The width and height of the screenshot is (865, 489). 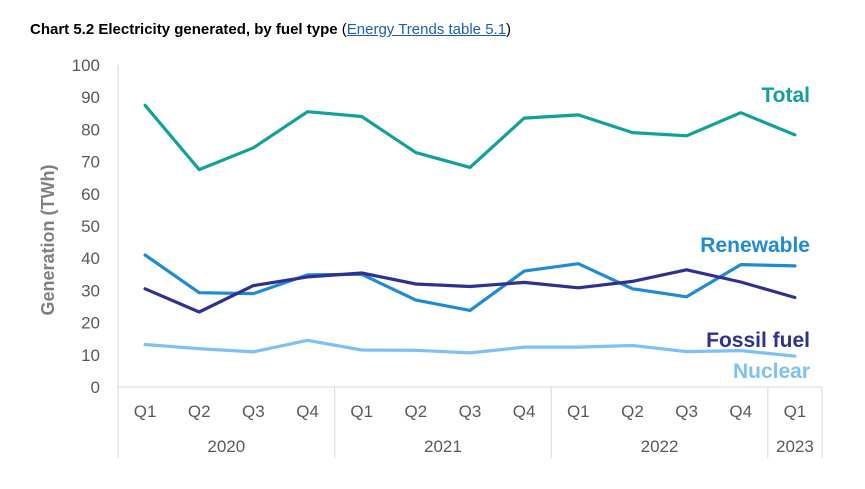 What do you see at coordinates (226, 446) in the screenshot?
I see `year-label: 2020` at bounding box center [226, 446].